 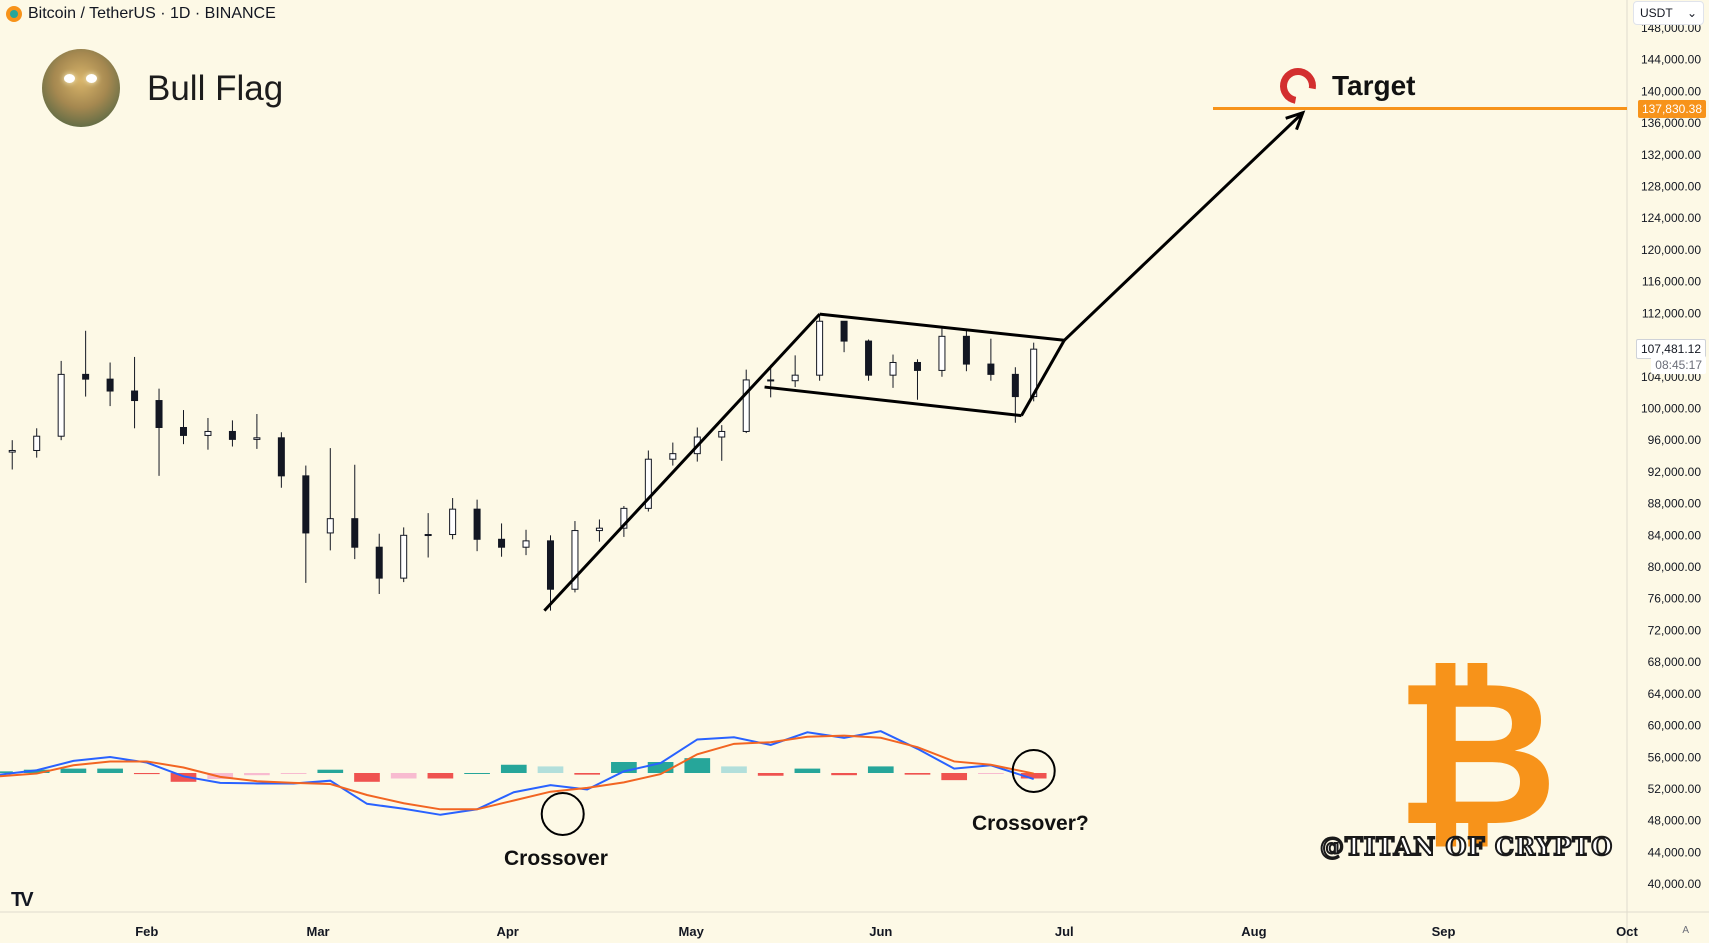 What do you see at coordinates (1675, 852) in the screenshot?
I see `price-tick-label: 44,000.00` at bounding box center [1675, 852].